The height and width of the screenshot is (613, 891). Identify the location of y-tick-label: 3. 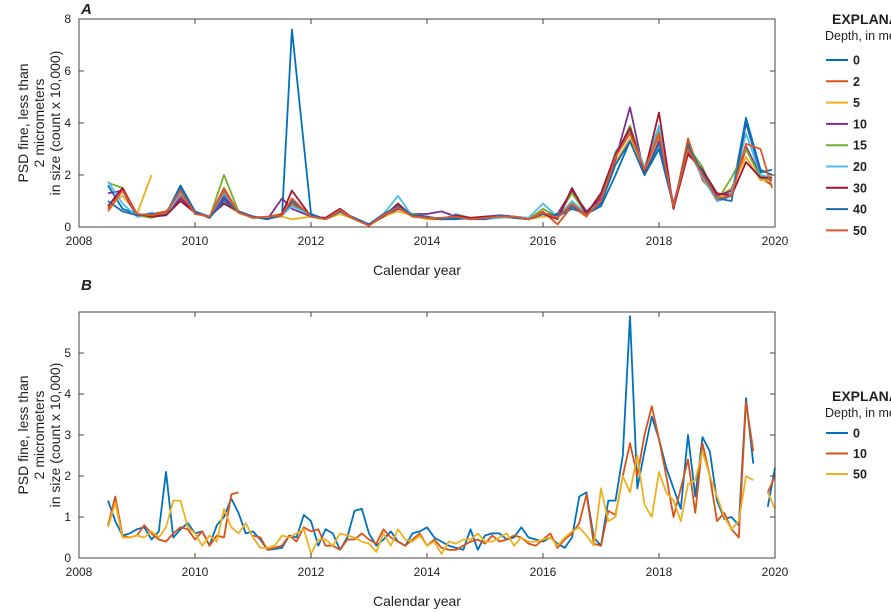
(67, 435).